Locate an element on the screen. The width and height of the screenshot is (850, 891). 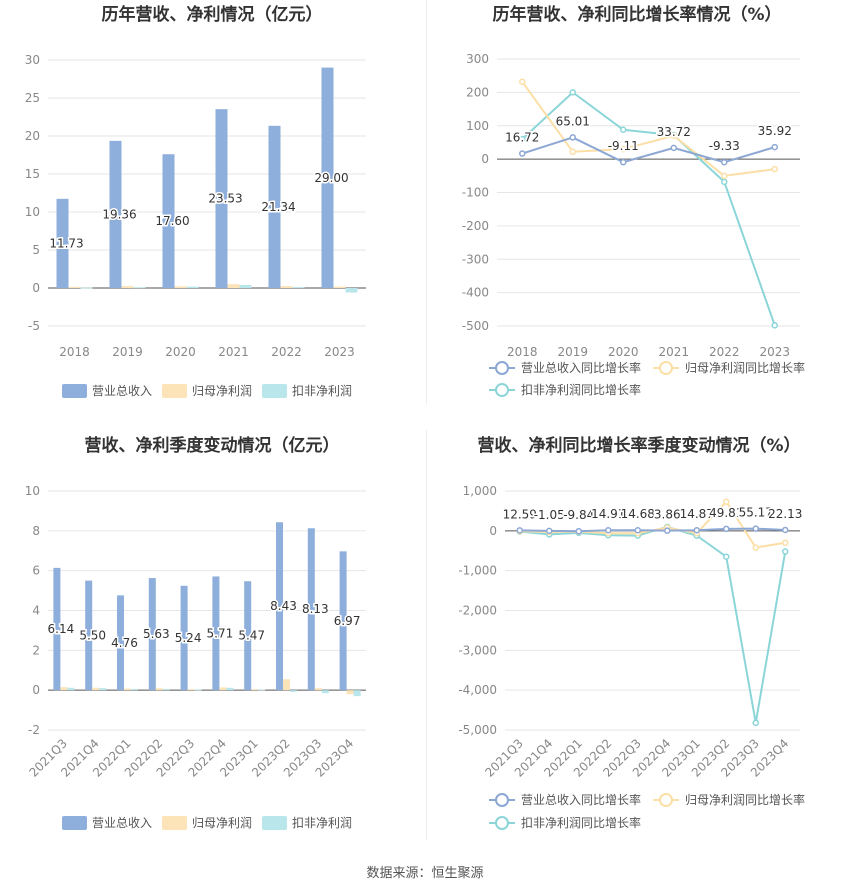
y-tick-label: -100 is located at coordinates (475, 193).